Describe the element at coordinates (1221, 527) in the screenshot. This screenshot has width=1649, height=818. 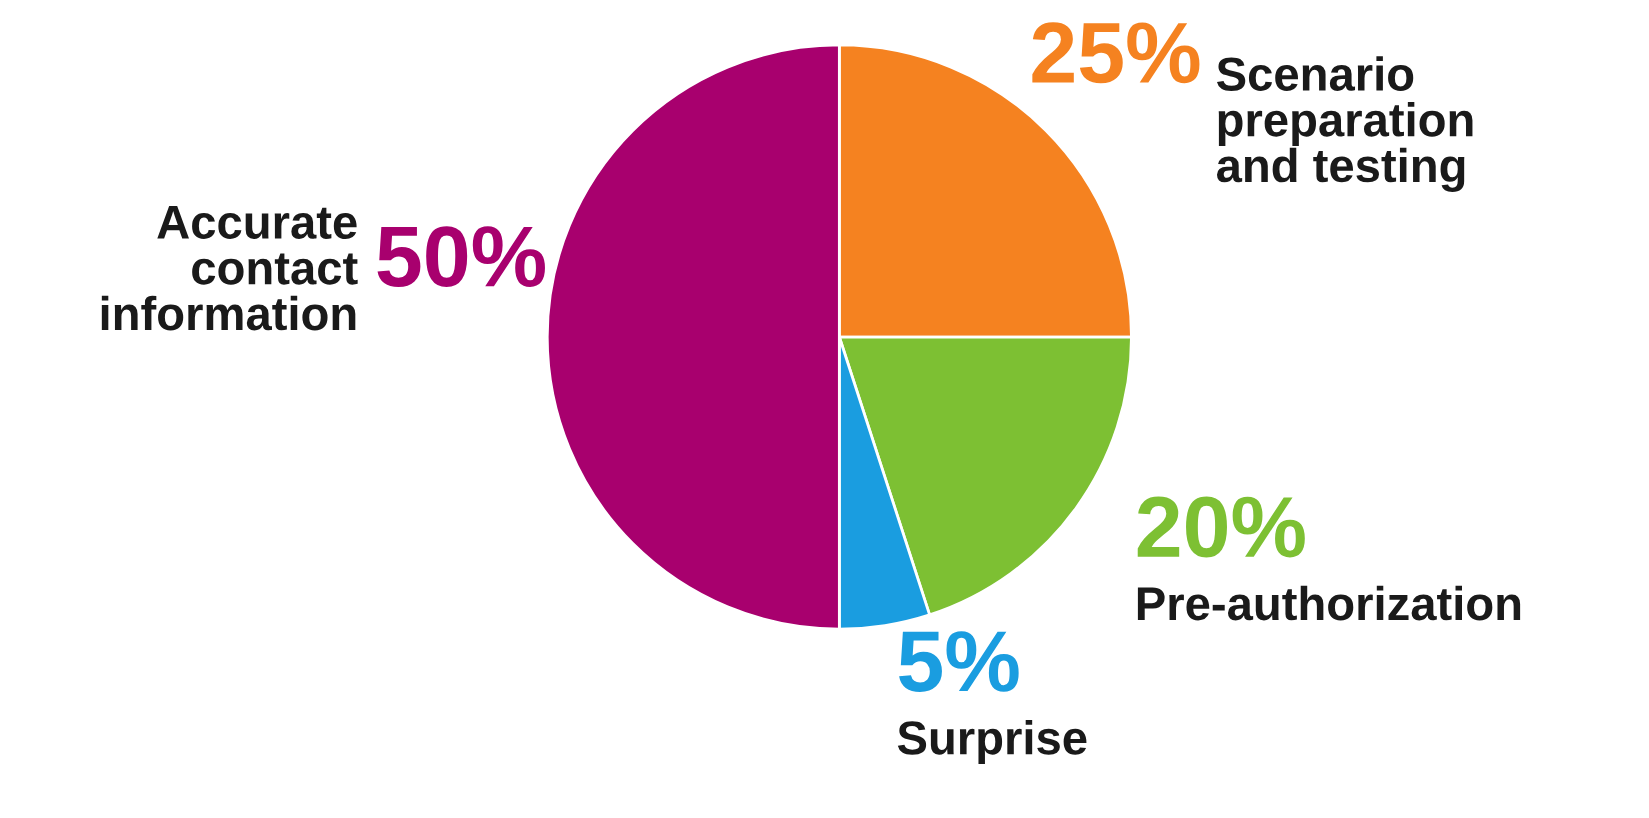
I see `data-label: 20%` at that location.